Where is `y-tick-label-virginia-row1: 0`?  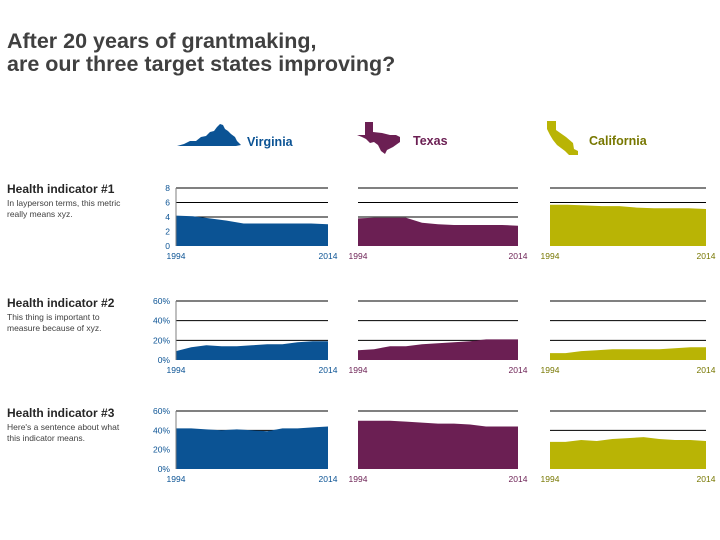
y-tick-label-virginia-row1: 0 is located at coordinates (167, 246).